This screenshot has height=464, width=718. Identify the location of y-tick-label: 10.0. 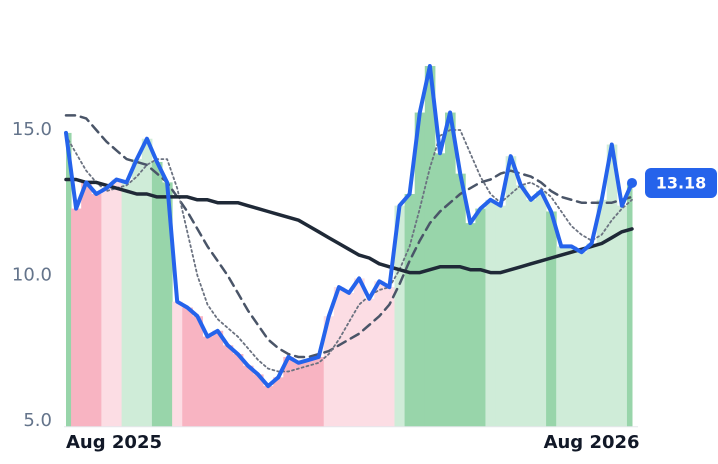
(32, 274).